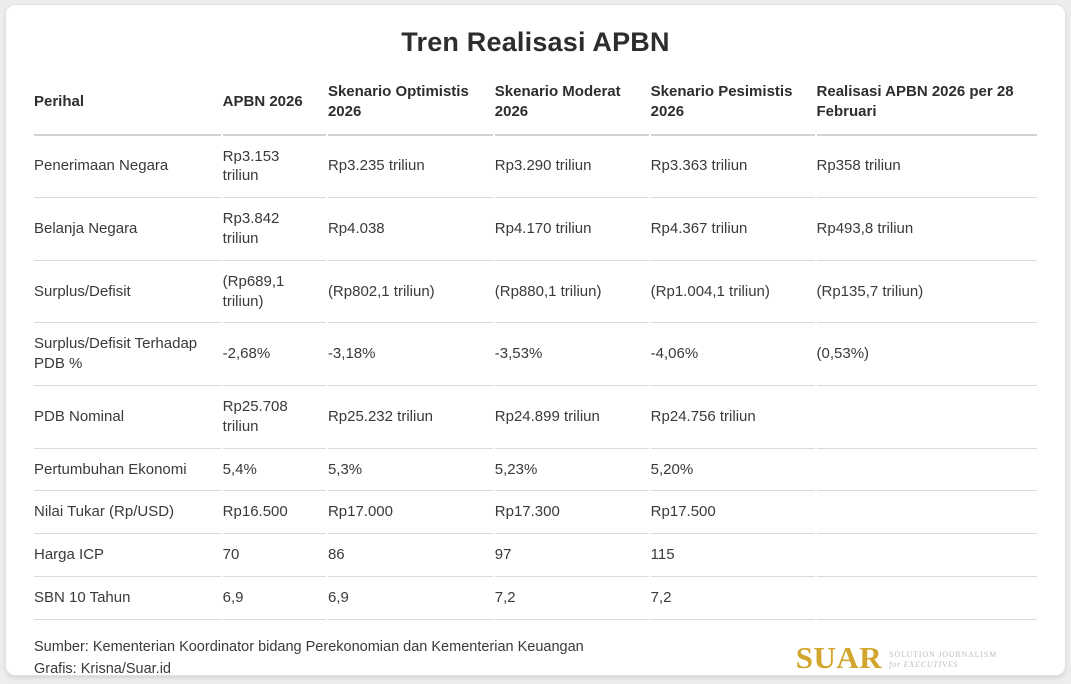  I want to click on cell-value: 5,4%, so click(274, 470).